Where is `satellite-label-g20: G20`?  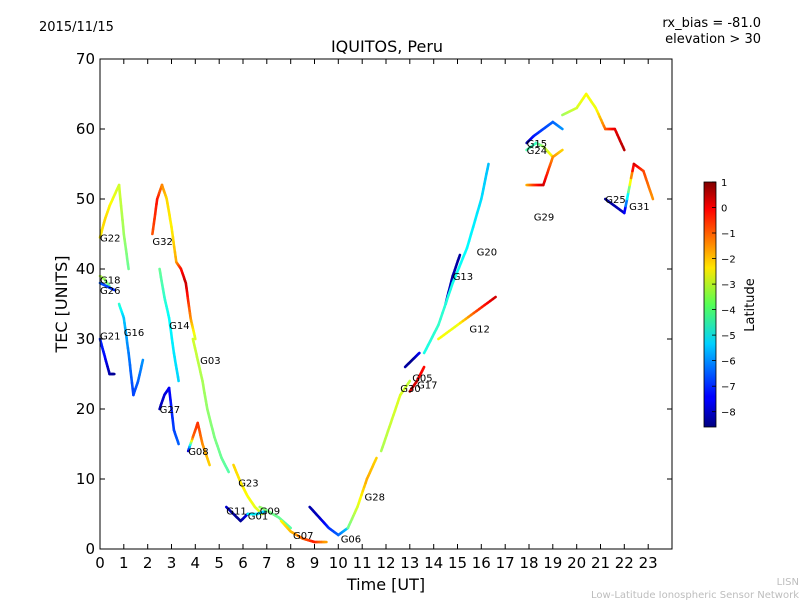 satellite-label-g20: G20 is located at coordinates (487, 253).